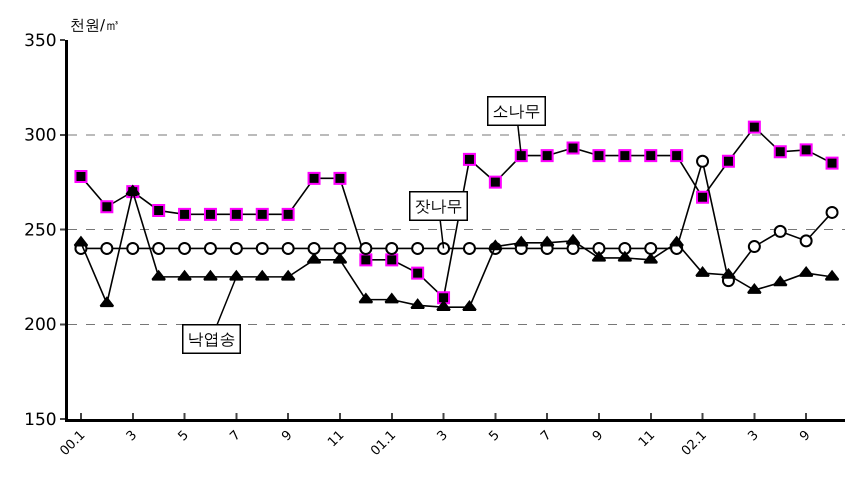 The height and width of the screenshot is (484, 853). What do you see at coordinates (516, 111) in the screenshot?
I see `series-label: 소나무` at bounding box center [516, 111].